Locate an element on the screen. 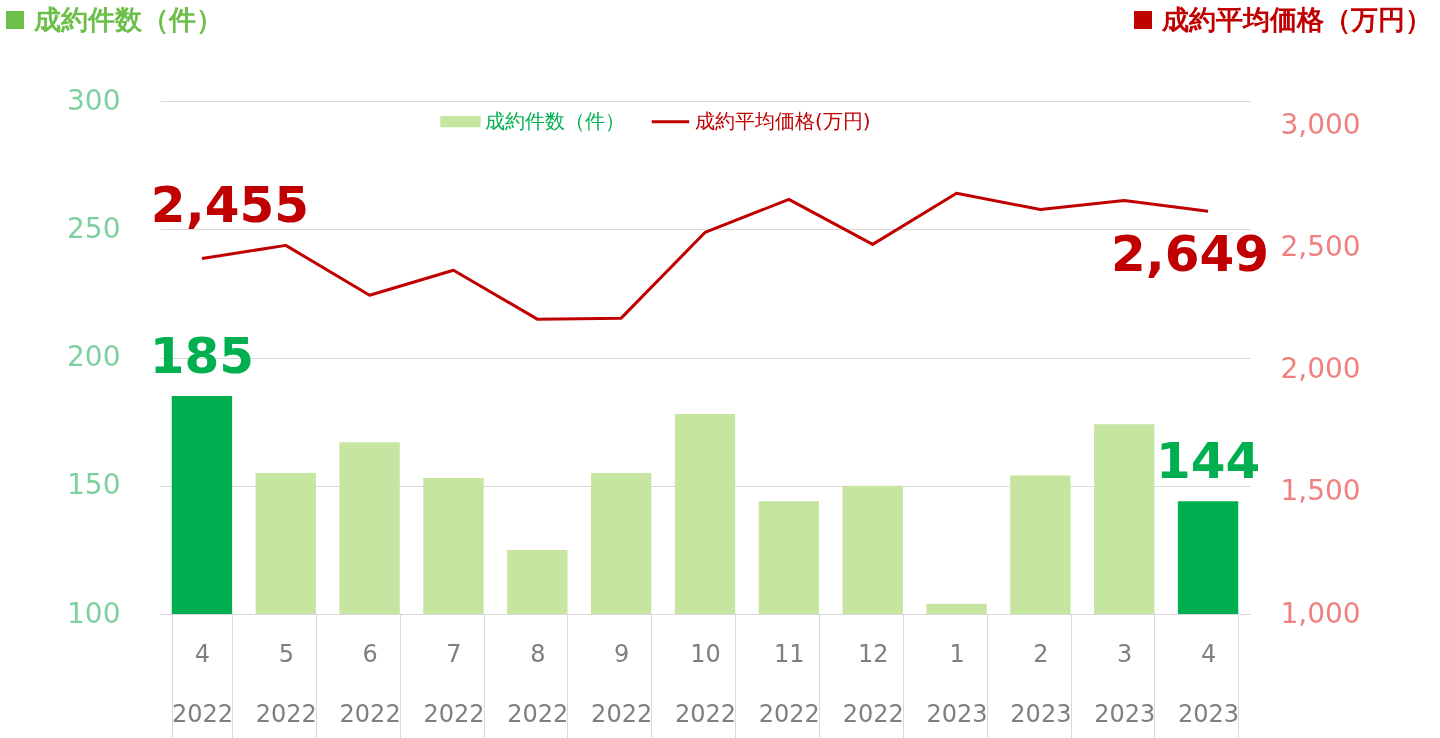 This screenshot has width=1440, height=738. category-label: 1 2023 is located at coordinates (957, 683).